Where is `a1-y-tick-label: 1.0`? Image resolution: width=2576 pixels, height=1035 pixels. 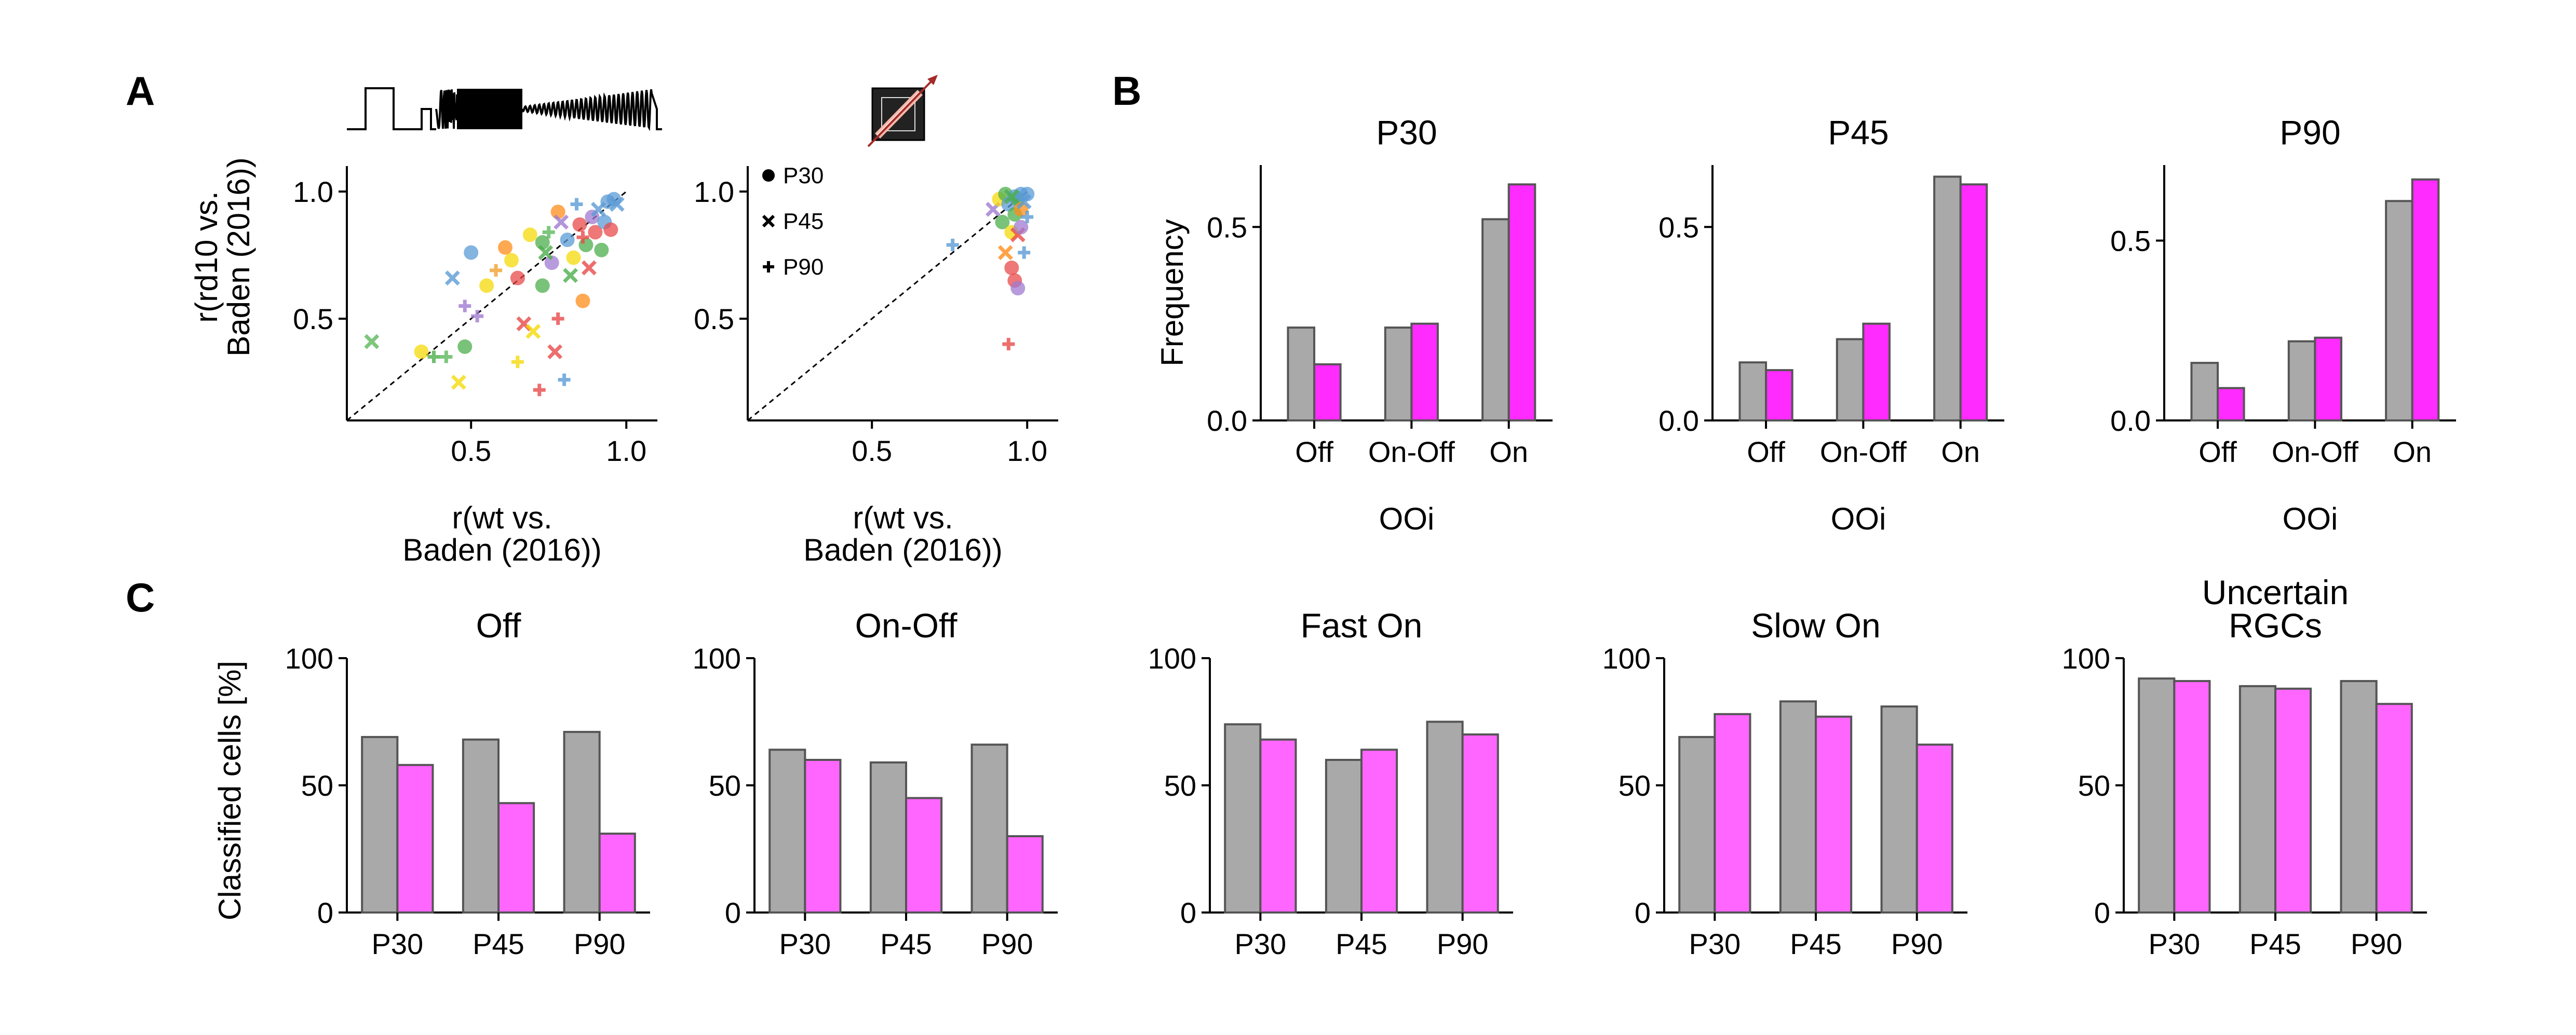
a1-y-tick-label: 1.0 is located at coordinates (313, 192).